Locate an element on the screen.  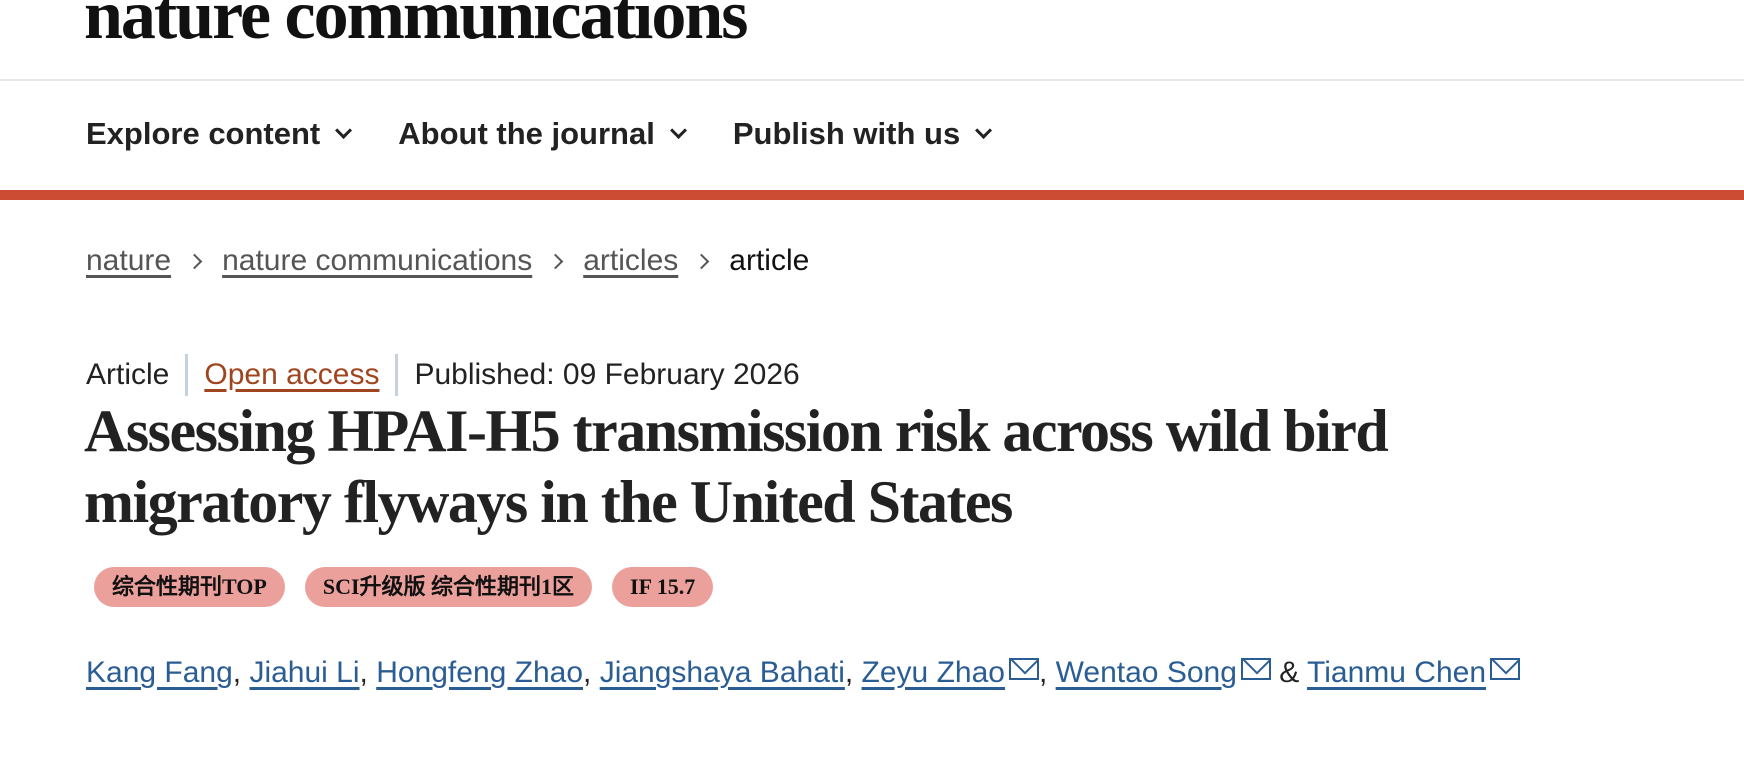
breadcrumb-current: article is located at coordinates (769, 260).